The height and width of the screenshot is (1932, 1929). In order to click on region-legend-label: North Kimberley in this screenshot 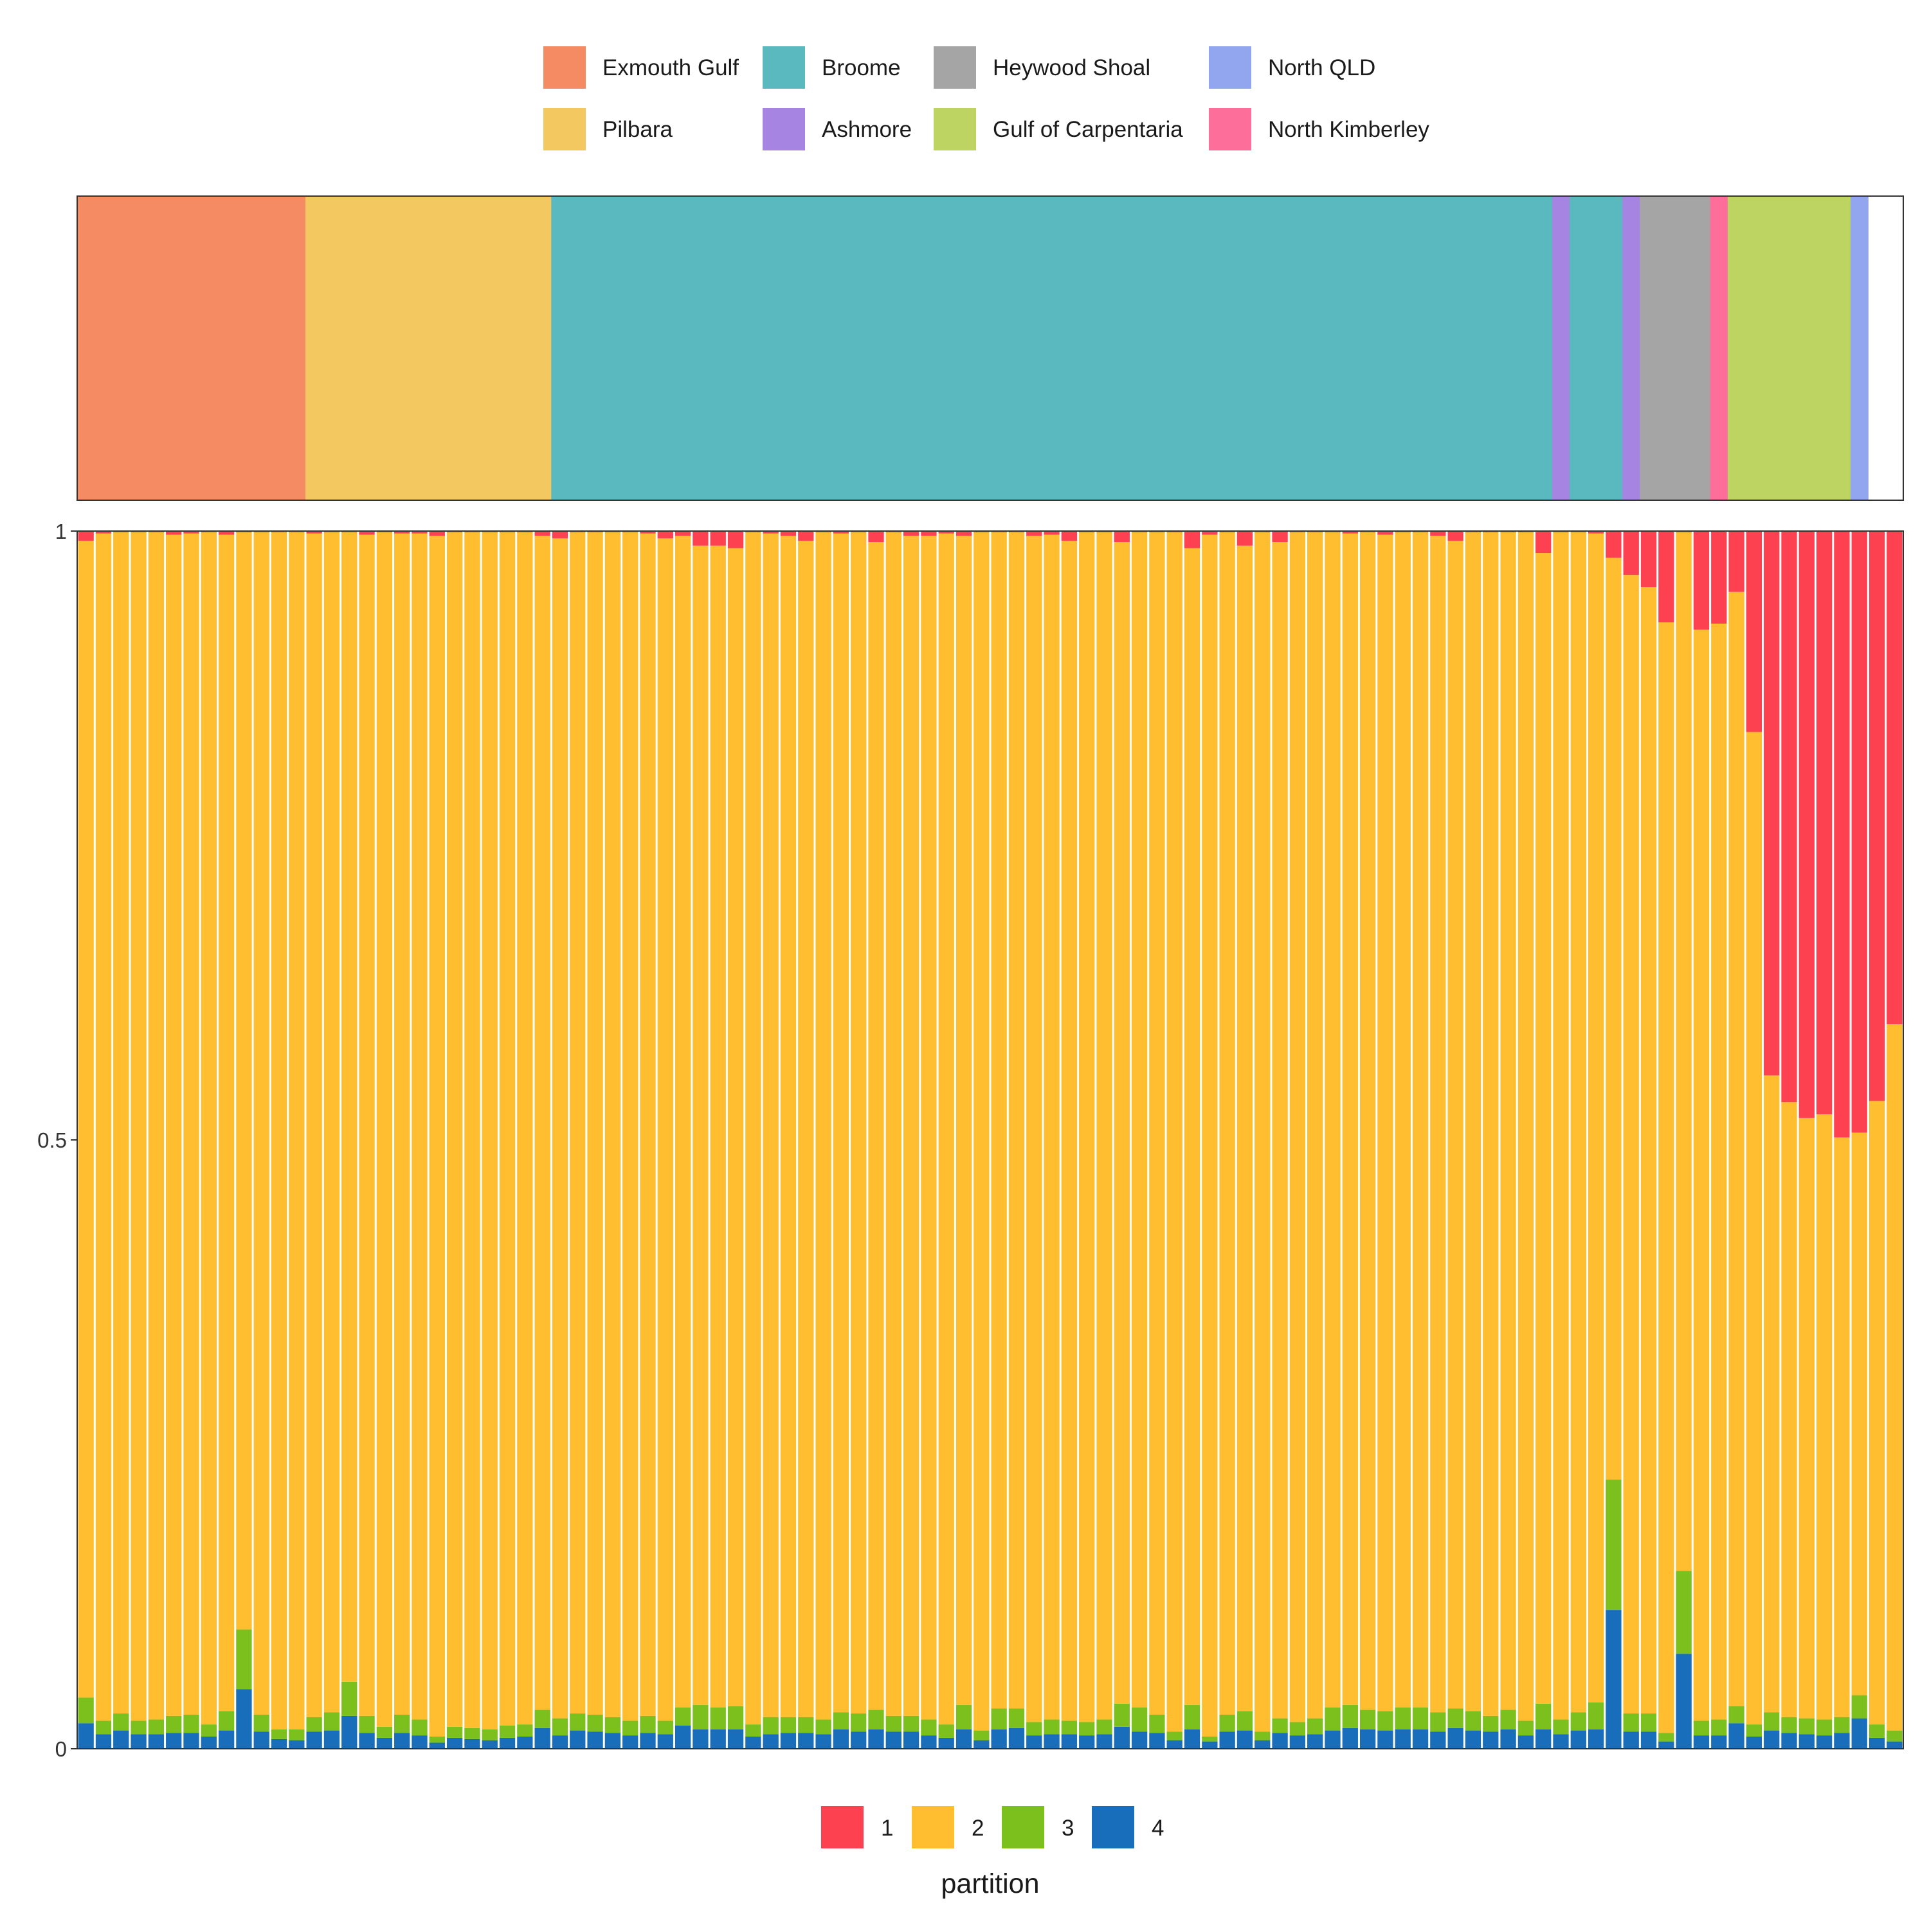, I will do `click(1348, 129)`.